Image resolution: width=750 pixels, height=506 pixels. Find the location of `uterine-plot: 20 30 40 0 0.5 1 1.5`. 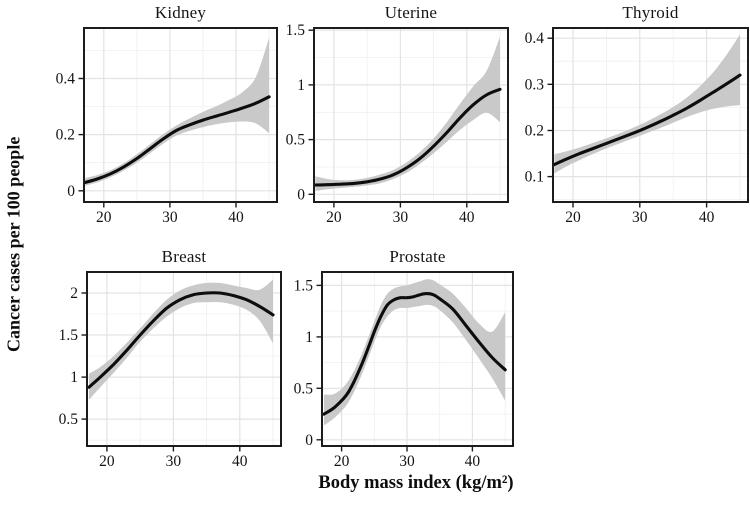

uterine-plot: 20 30 40 0 0.5 1 1.5 is located at coordinates (397, 124).